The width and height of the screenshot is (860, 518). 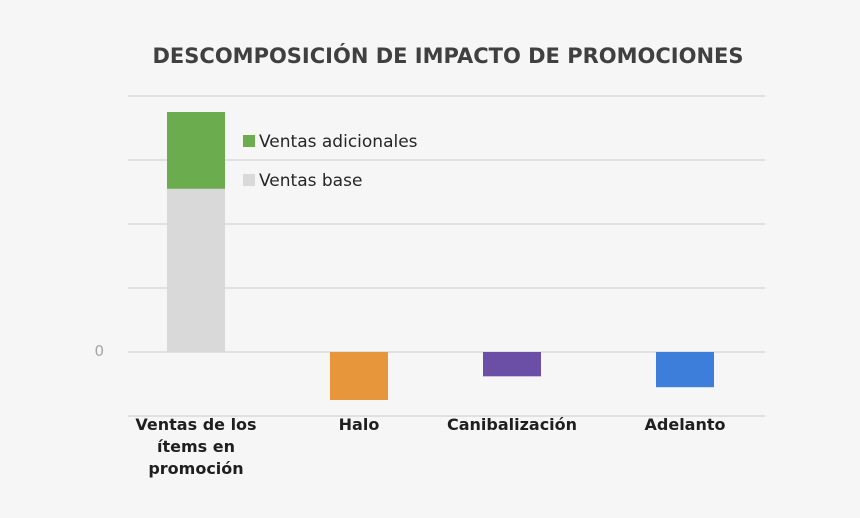 I want to click on category-label: ítems en, so click(x=196, y=446).